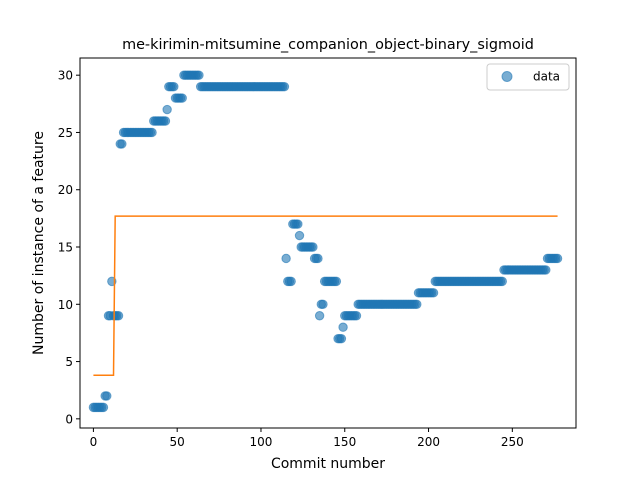 Image resolution: width=640 pixels, height=480 pixels. Describe the element at coordinates (65, 133) in the screenshot. I see `y-tick-label: 25` at that location.